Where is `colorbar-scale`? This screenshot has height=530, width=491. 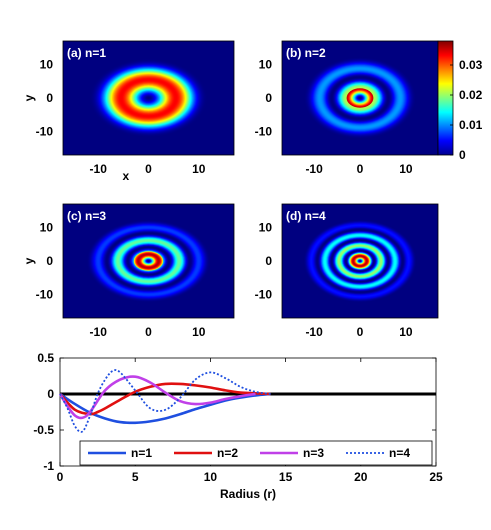 colorbar-scale is located at coordinates (445, 98).